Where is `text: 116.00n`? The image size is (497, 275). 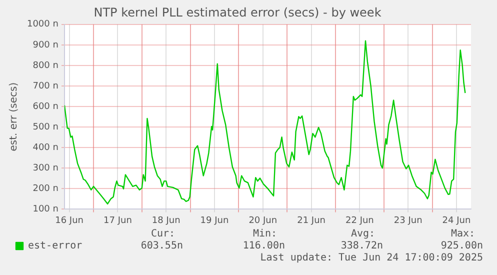 text: 116.00n is located at coordinates (263, 246).